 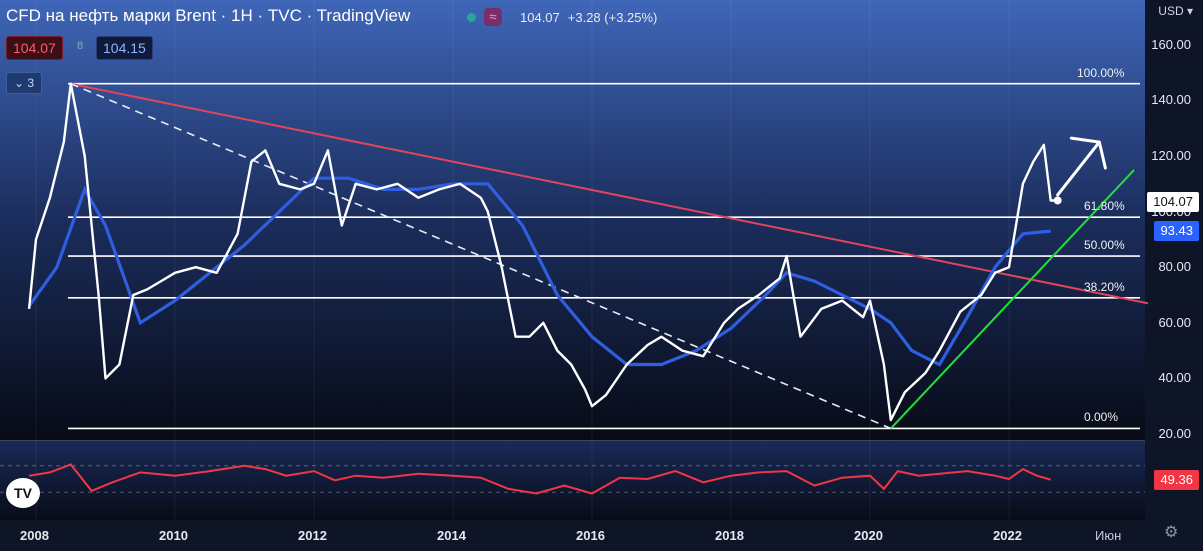 I want to click on fib-label: 61.80%, so click(x=1104, y=206).